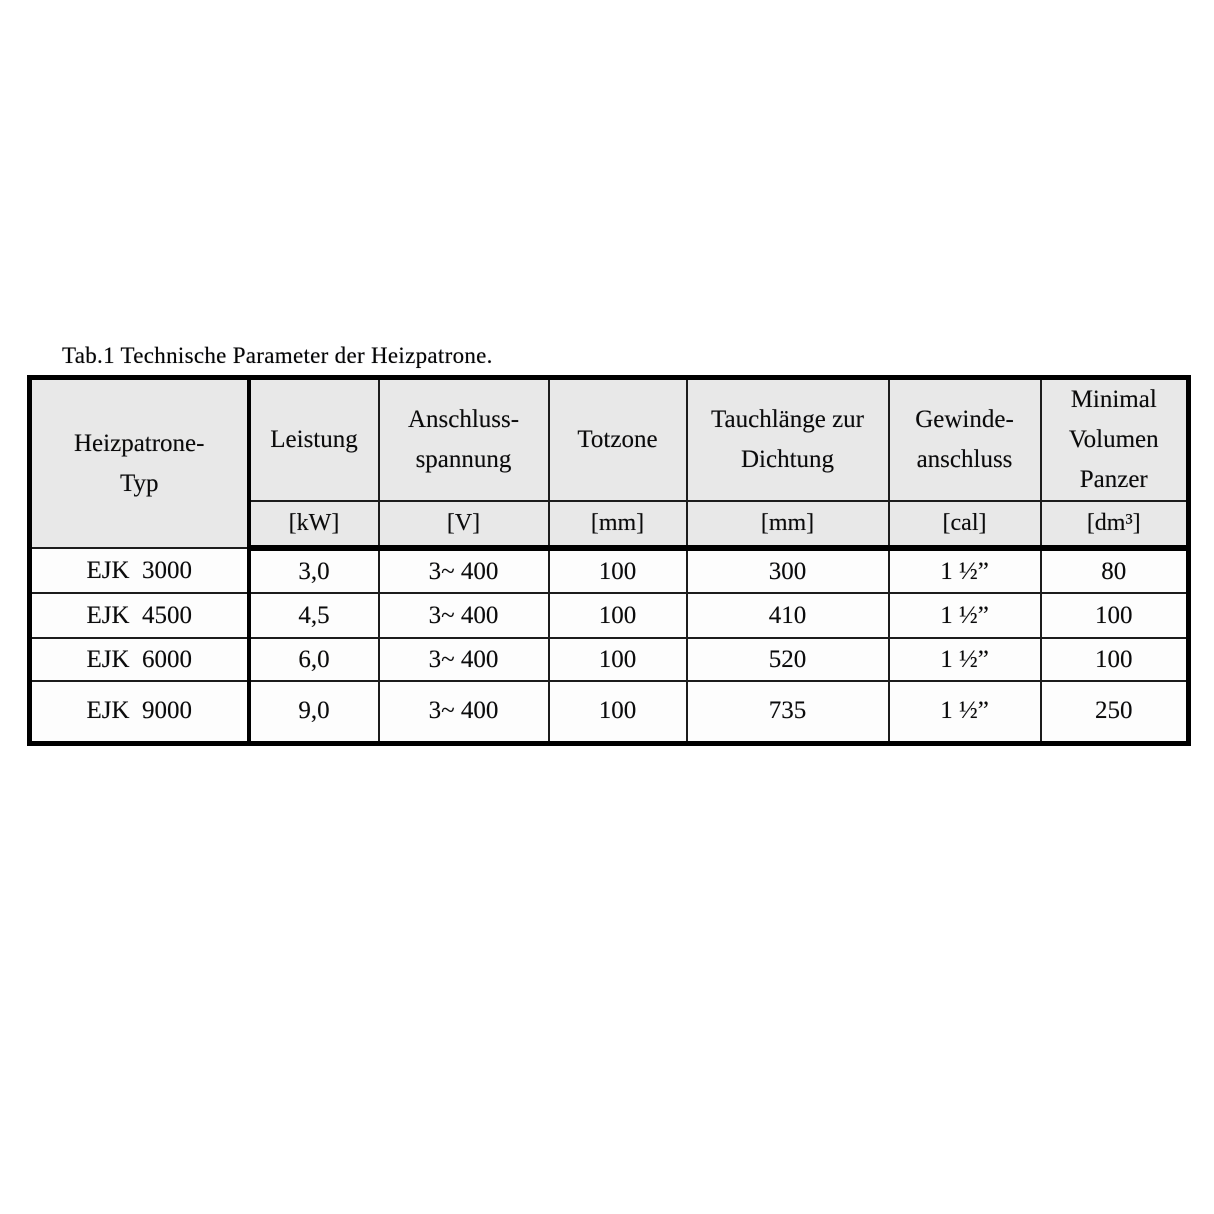 Image resolution: width=1214 pixels, height=1214 pixels. I want to click on row-label: EJK 6000, so click(139, 659).